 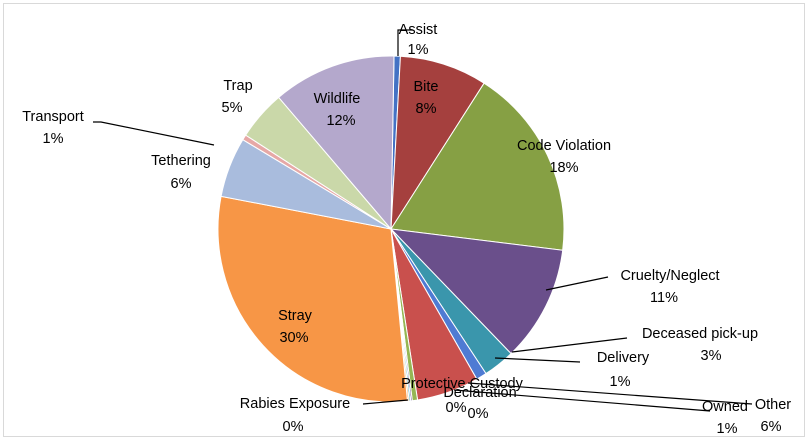 I want to click on slice-pct-assist: 1%, so click(x=418, y=50).